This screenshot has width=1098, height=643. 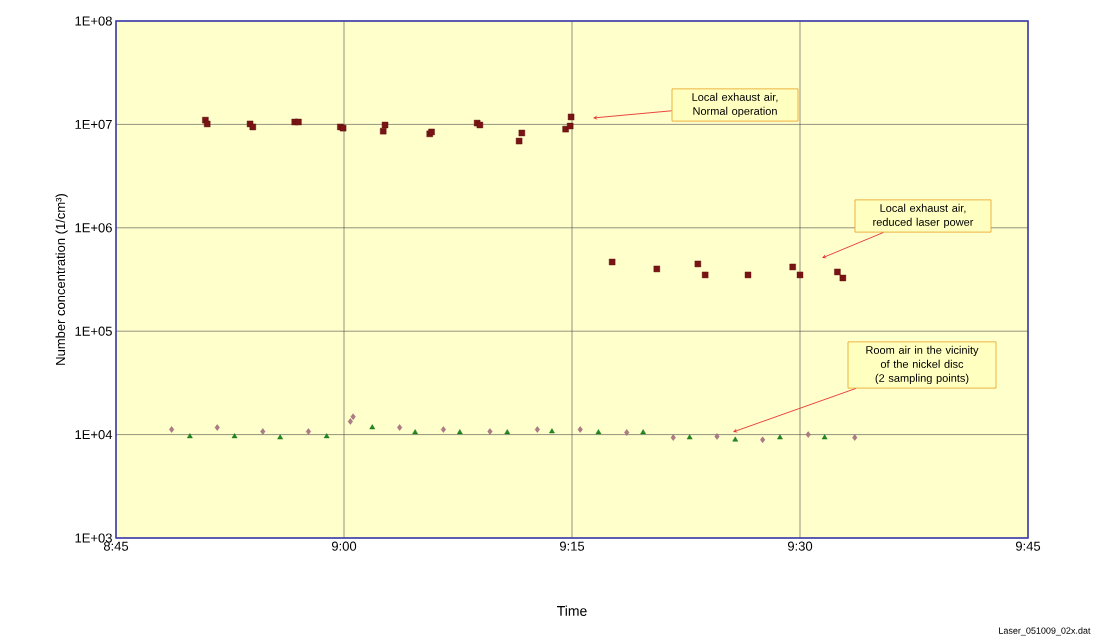 What do you see at coordinates (572, 546) in the screenshot?
I see `x-tick-label: 9:15` at bounding box center [572, 546].